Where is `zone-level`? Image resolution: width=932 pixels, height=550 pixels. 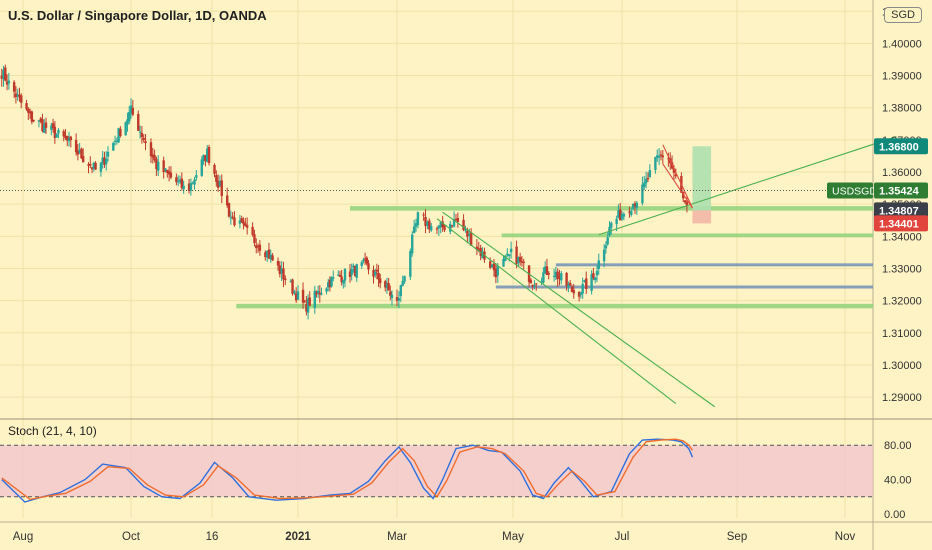
zone-level is located at coordinates (684, 287).